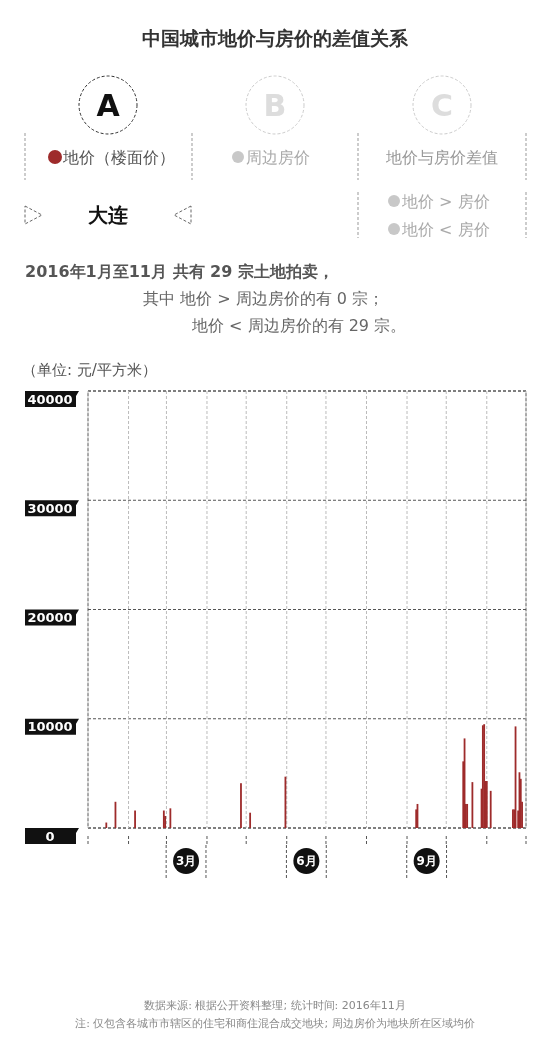 The width and height of the screenshot is (550, 1057). Describe the element at coordinates (186, 861) in the screenshot. I see `x-tick-label: 3月` at that location.